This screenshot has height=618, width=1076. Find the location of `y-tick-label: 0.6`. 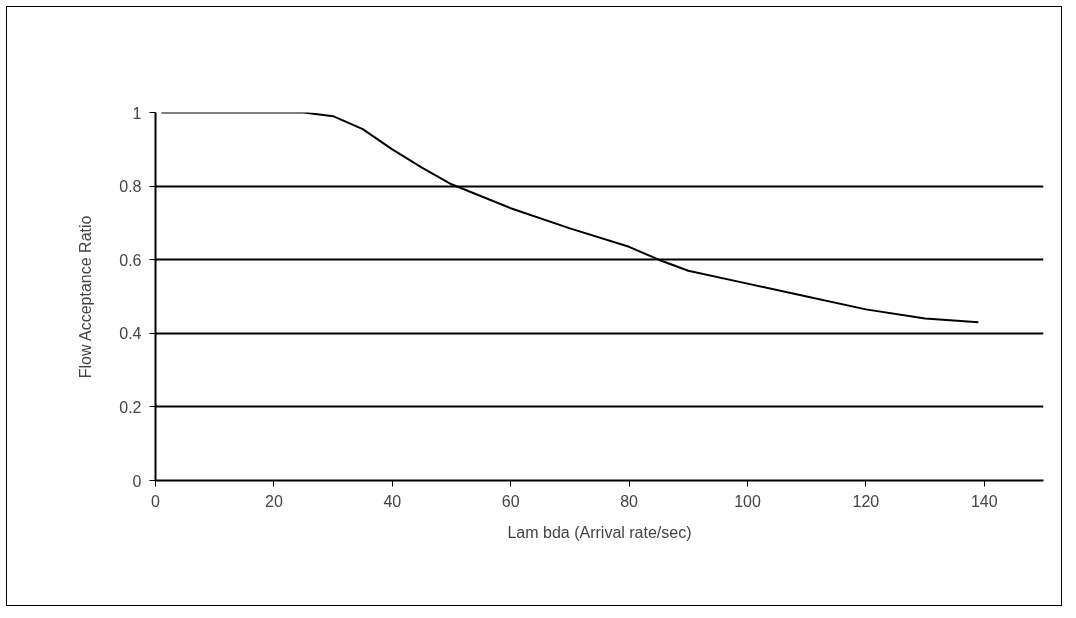

y-tick-label: 0.6 is located at coordinates (130, 260).